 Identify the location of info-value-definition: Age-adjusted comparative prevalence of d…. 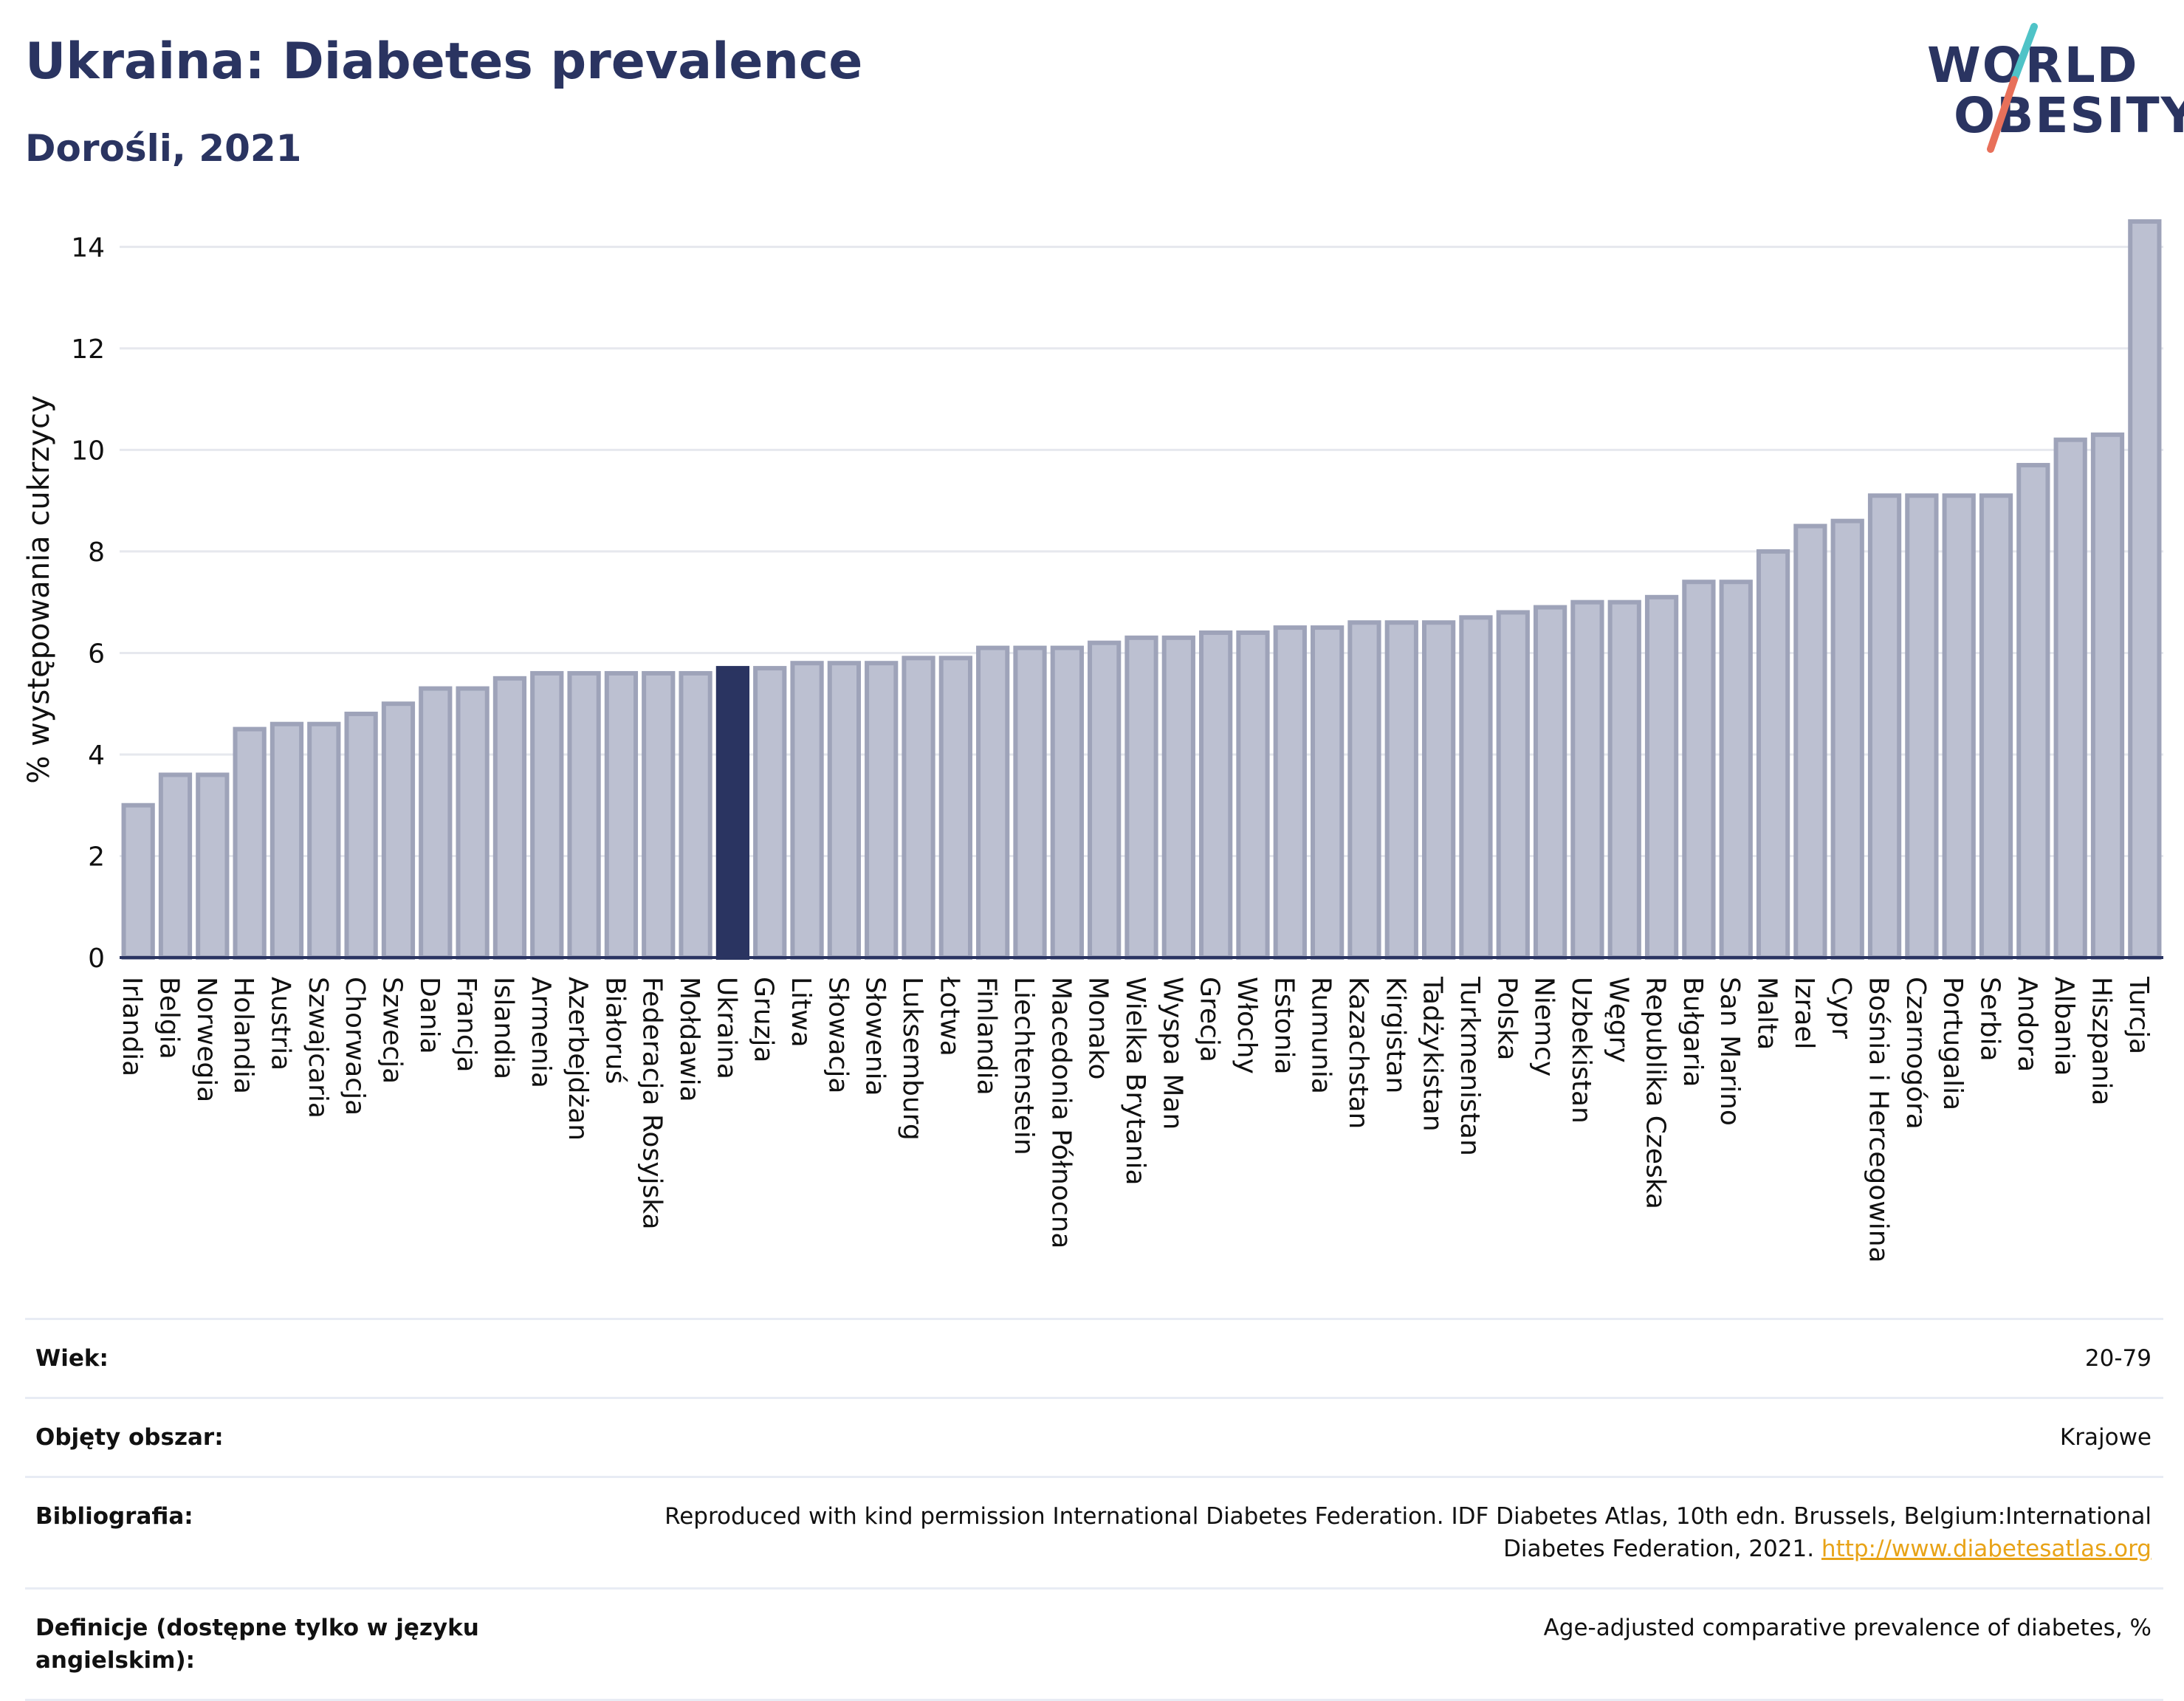
(1848, 1628).